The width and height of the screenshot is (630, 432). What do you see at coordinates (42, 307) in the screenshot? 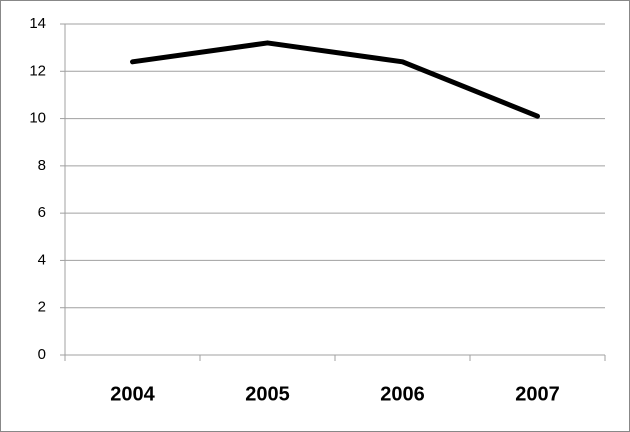
I see `y-tick-label: 2` at bounding box center [42, 307].